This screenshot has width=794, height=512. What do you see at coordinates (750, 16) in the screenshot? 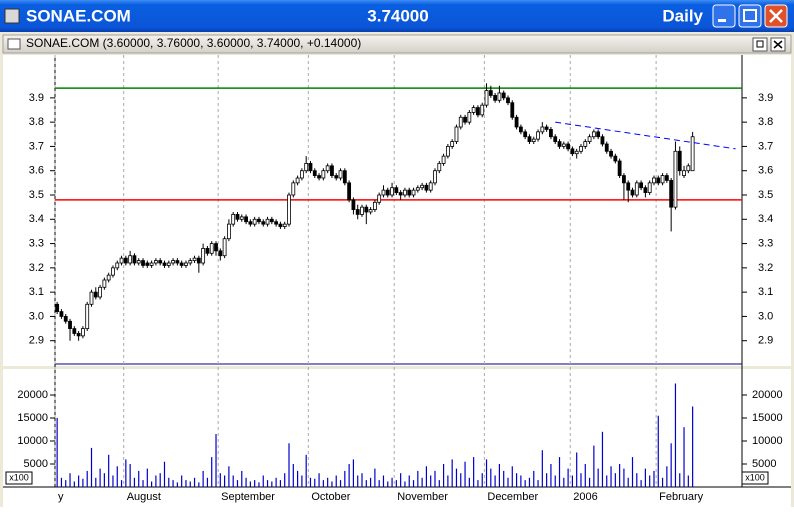
I see `maximize-button` at bounding box center [750, 16].